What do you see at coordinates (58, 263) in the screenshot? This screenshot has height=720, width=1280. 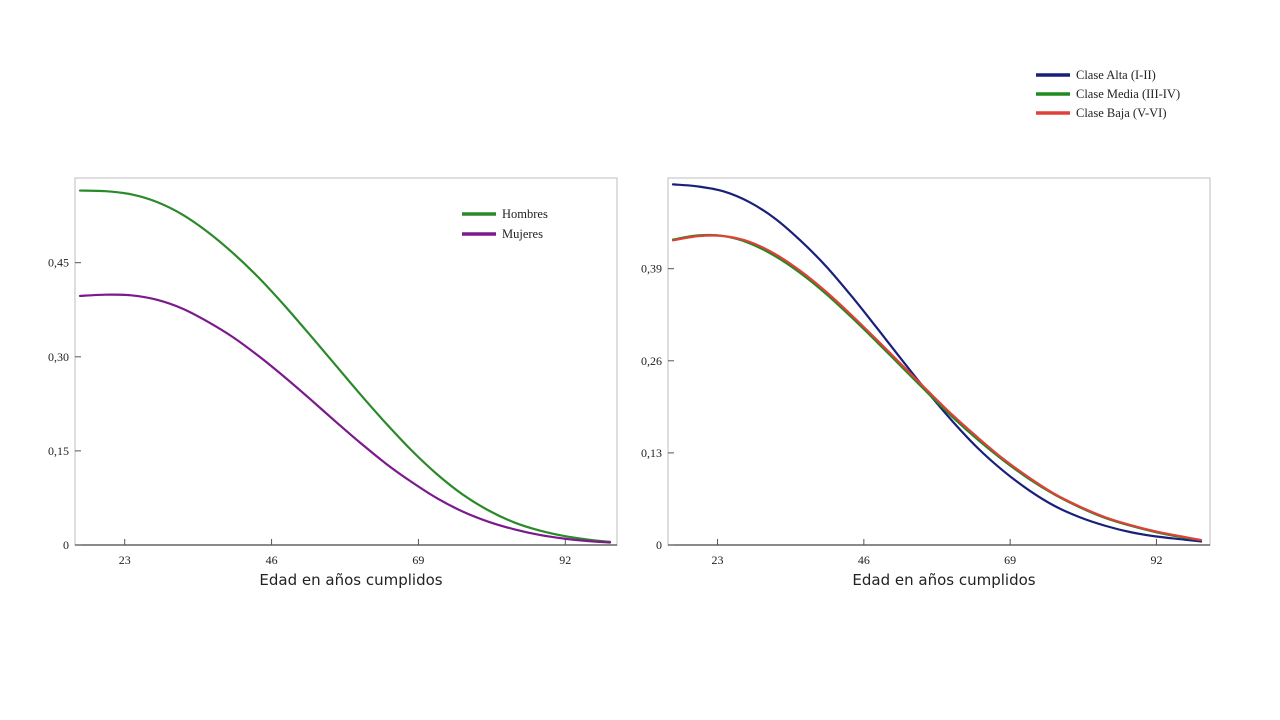 I see `y-tick-label: 0,45` at bounding box center [58, 263].